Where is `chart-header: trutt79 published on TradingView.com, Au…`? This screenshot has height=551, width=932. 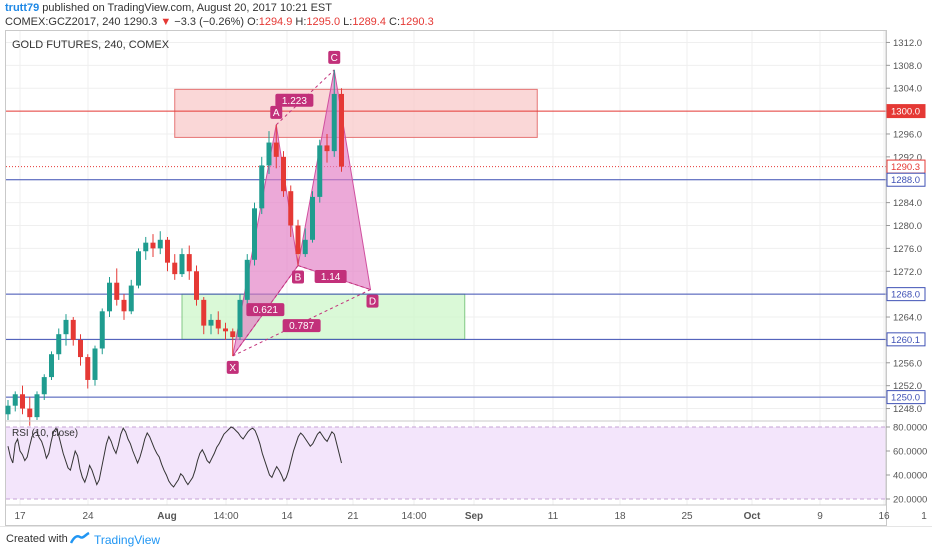 chart-header: trutt79 published on TradingView.com, Au… is located at coordinates (466, 15).